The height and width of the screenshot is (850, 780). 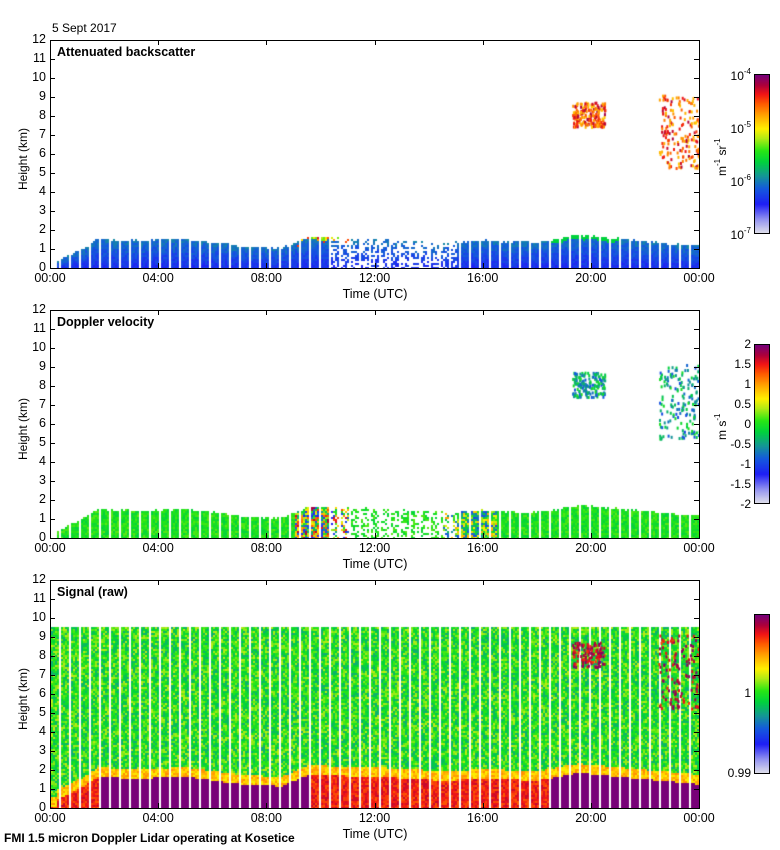 I want to click on x-tick-label: 12:00, so click(x=374, y=548).